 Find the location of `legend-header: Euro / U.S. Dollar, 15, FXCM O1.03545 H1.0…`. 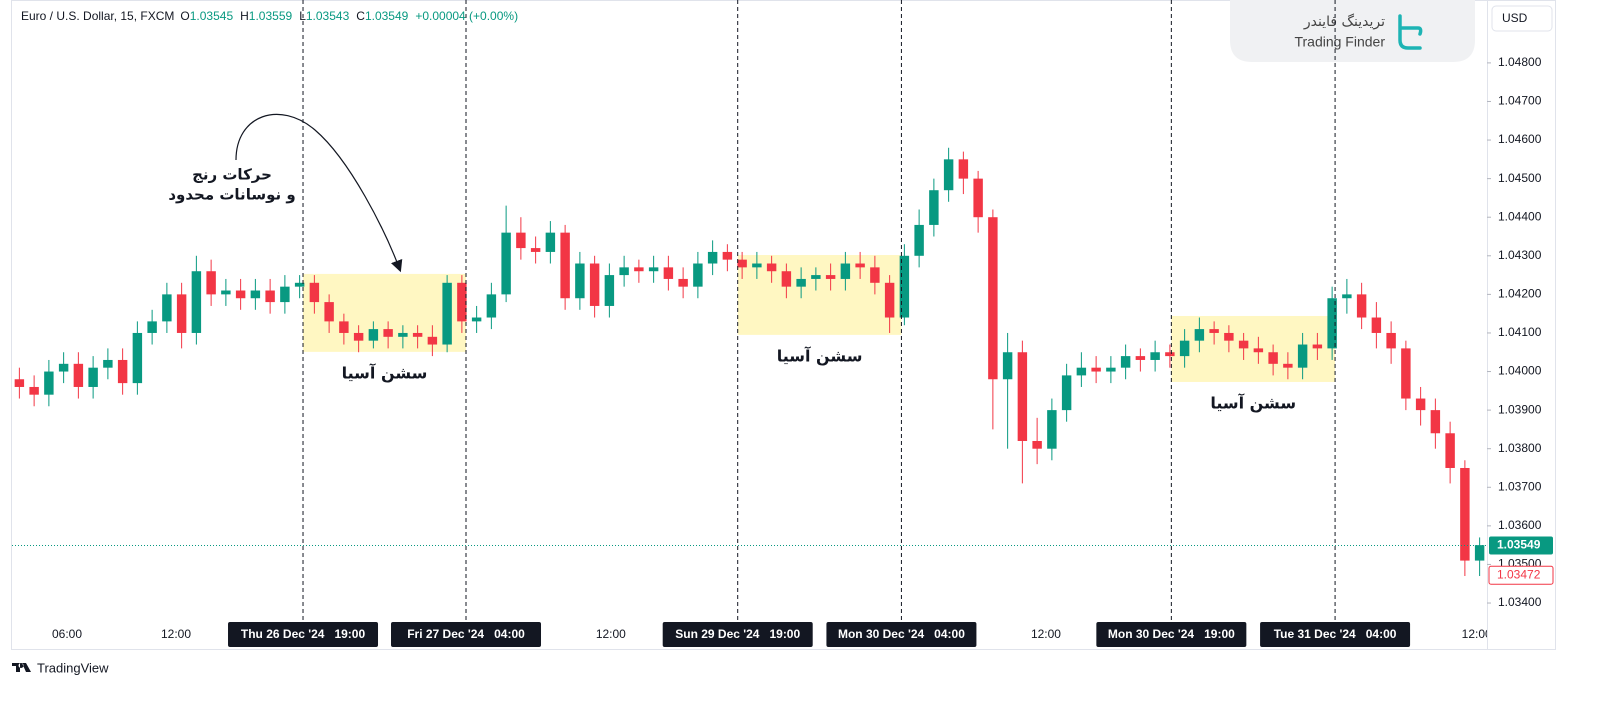

legend-header: Euro / U.S. Dollar, 15, FXCM O1.03545 H1.0… is located at coordinates (269, 16).